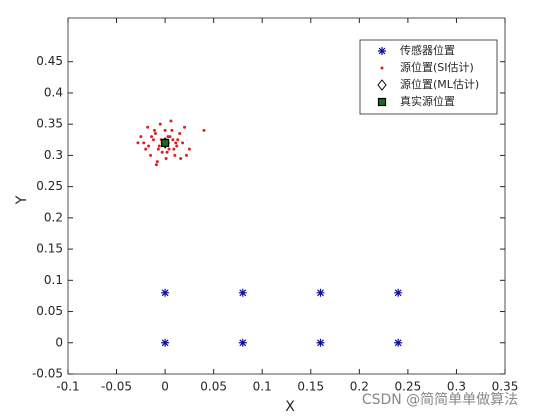  What do you see at coordinates (165, 387) in the screenshot?
I see `x-tick-label: 0` at bounding box center [165, 387].